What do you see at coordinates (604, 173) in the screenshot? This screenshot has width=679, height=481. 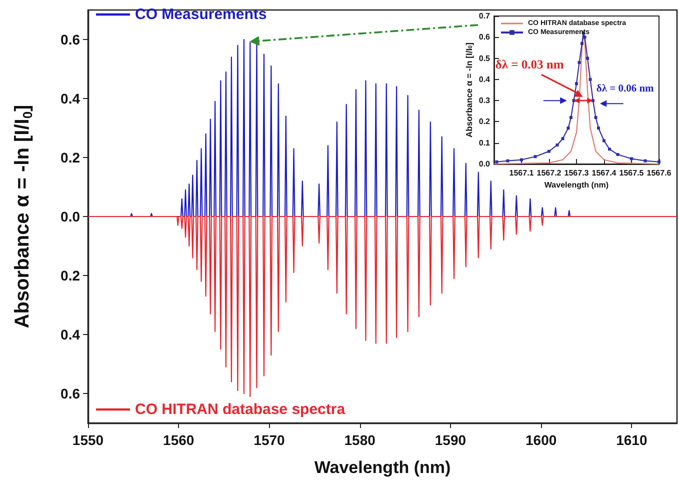 I see `x-tick-label: 1567.4` at bounding box center [604, 173].